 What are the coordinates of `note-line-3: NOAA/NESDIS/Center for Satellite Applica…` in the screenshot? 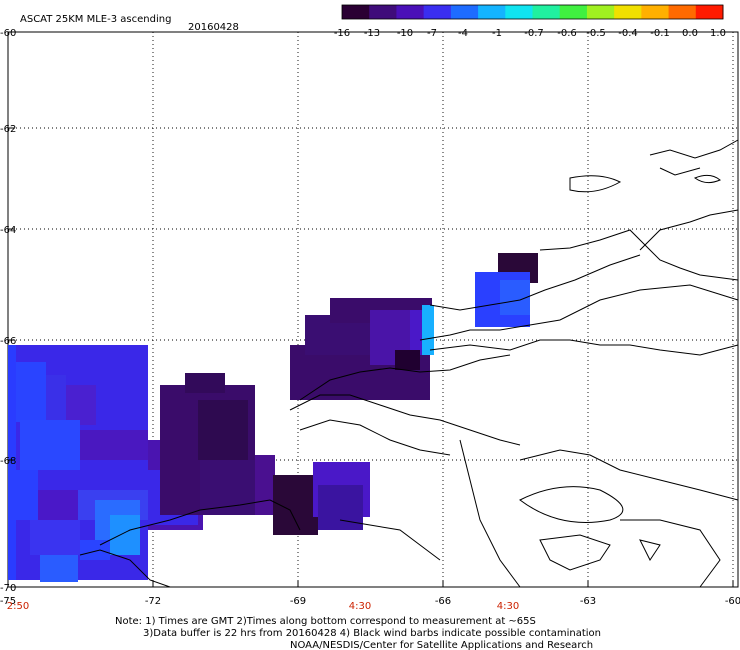 It's located at (441, 645).